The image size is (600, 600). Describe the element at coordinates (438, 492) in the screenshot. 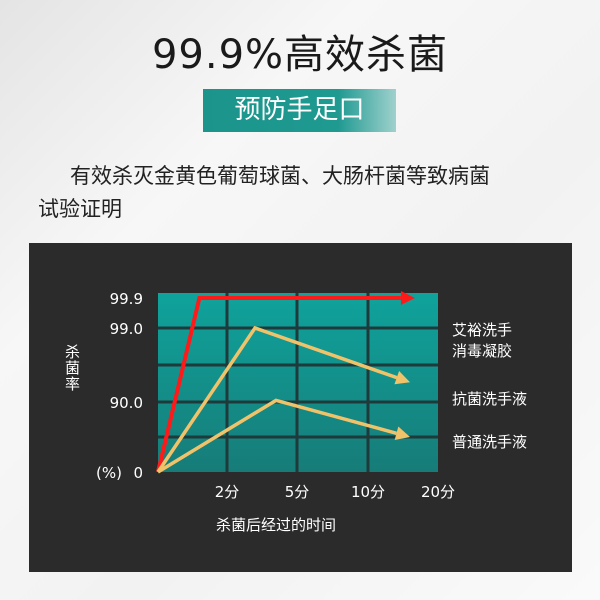

I see `x-tick-label: 20分` at that location.